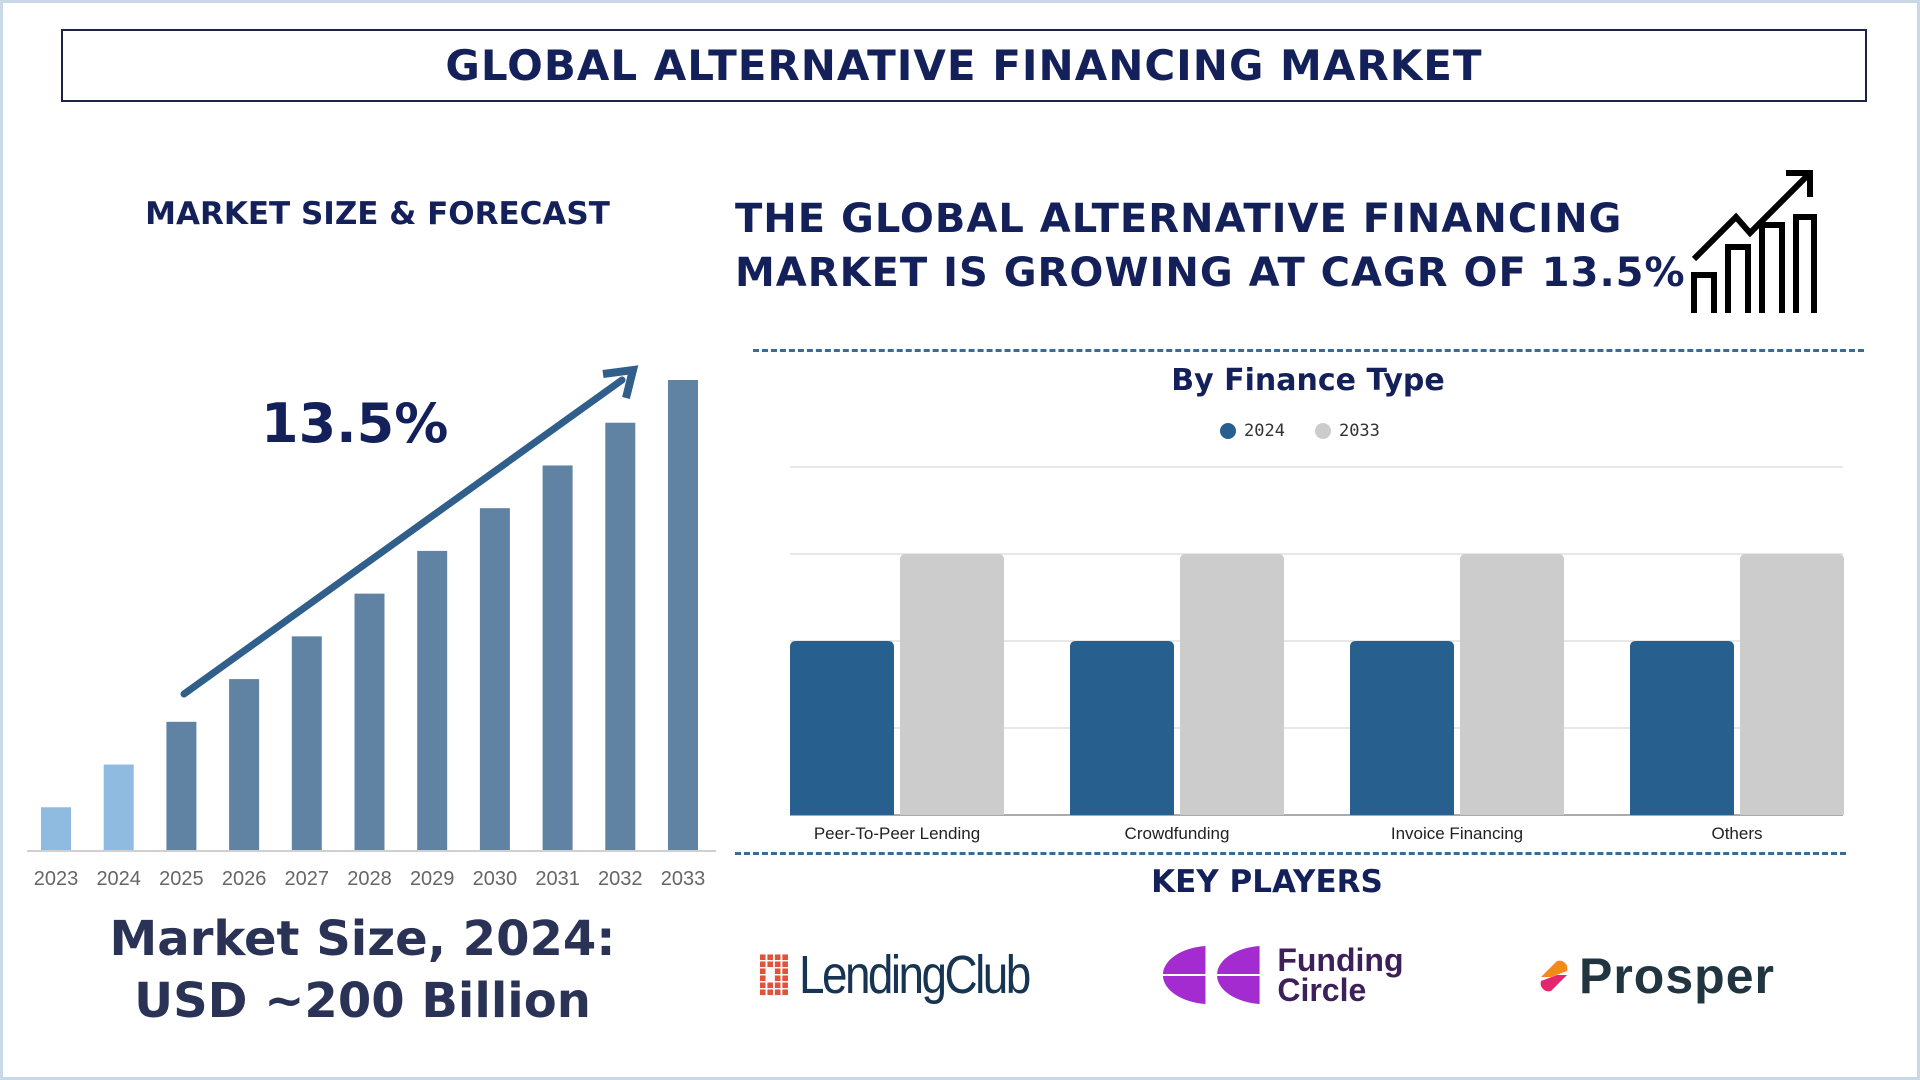 The width and height of the screenshot is (1920, 1080). I want to click on bar-2024-peer-to-peer-lending, so click(842, 728).